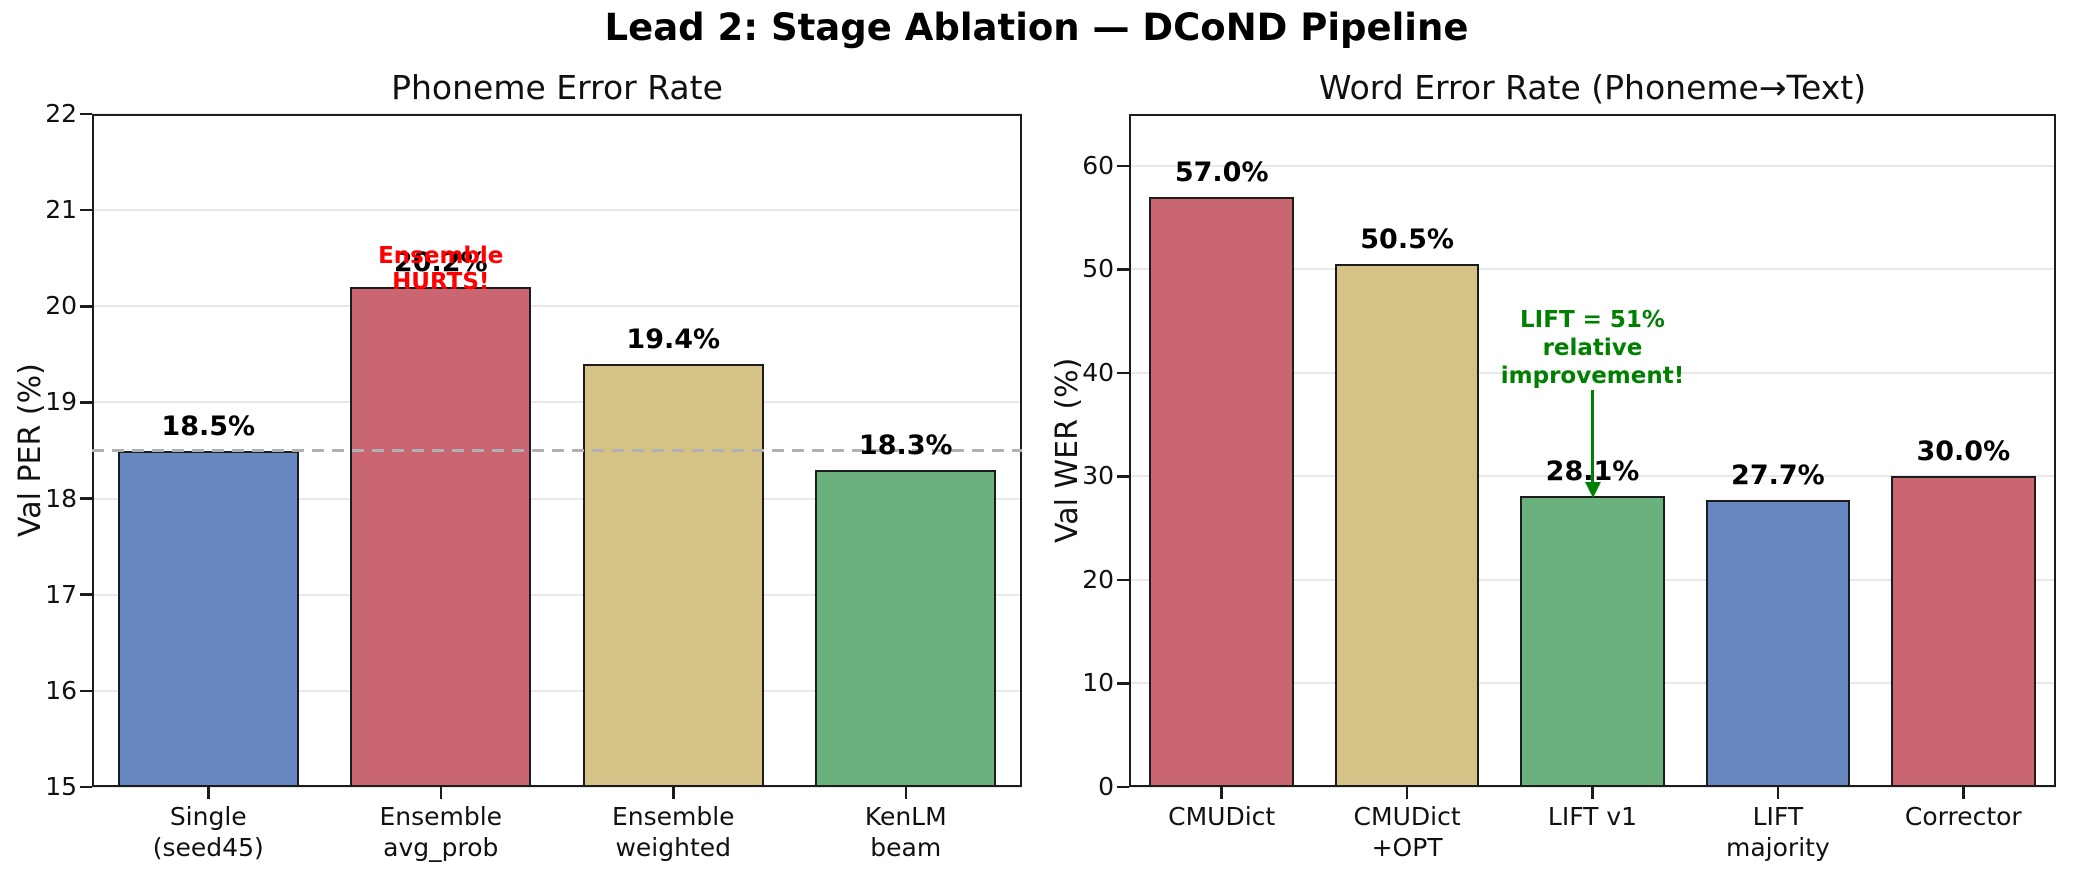  What do you see at coordinates (557, 450) in the screenshot?
I see `reference-dashed-line` at bounding box center [557, 450].